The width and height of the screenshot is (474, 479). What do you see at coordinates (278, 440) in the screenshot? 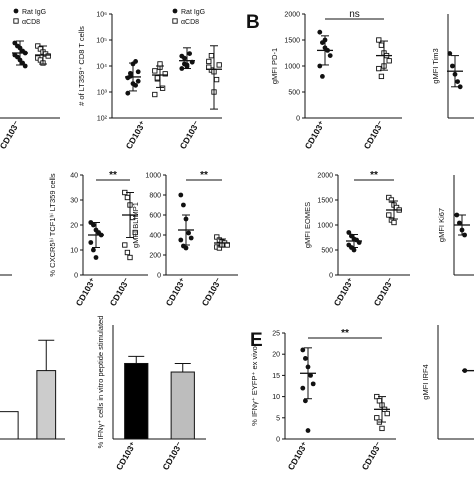
I see `e1-ytick-label: 0` at bounding box center [278, 440].